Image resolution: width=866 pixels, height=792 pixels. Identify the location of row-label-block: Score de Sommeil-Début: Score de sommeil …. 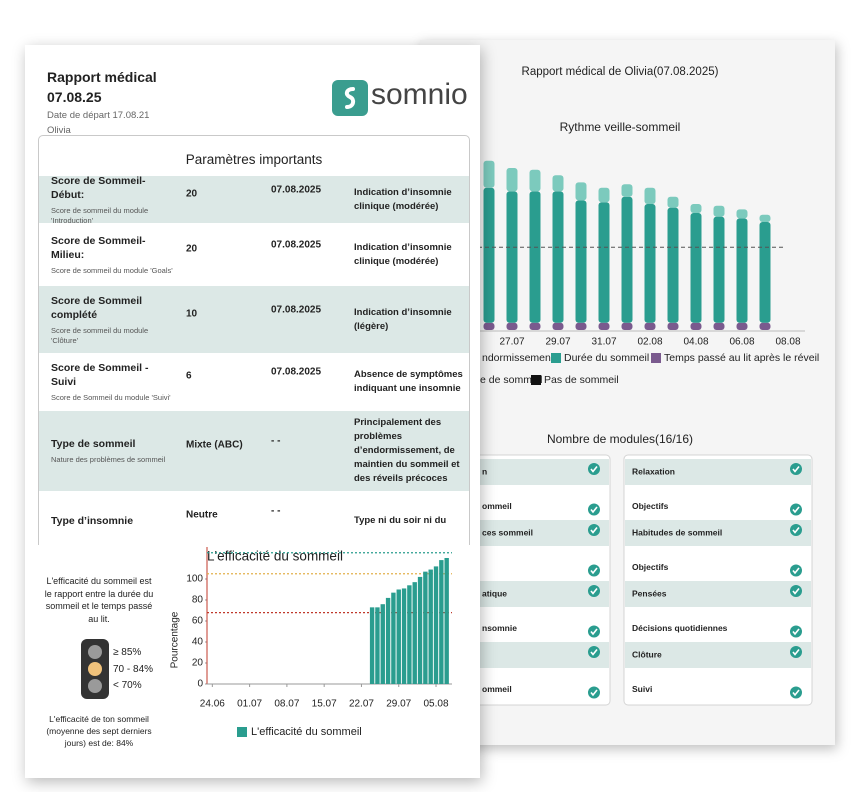
(113, 200).